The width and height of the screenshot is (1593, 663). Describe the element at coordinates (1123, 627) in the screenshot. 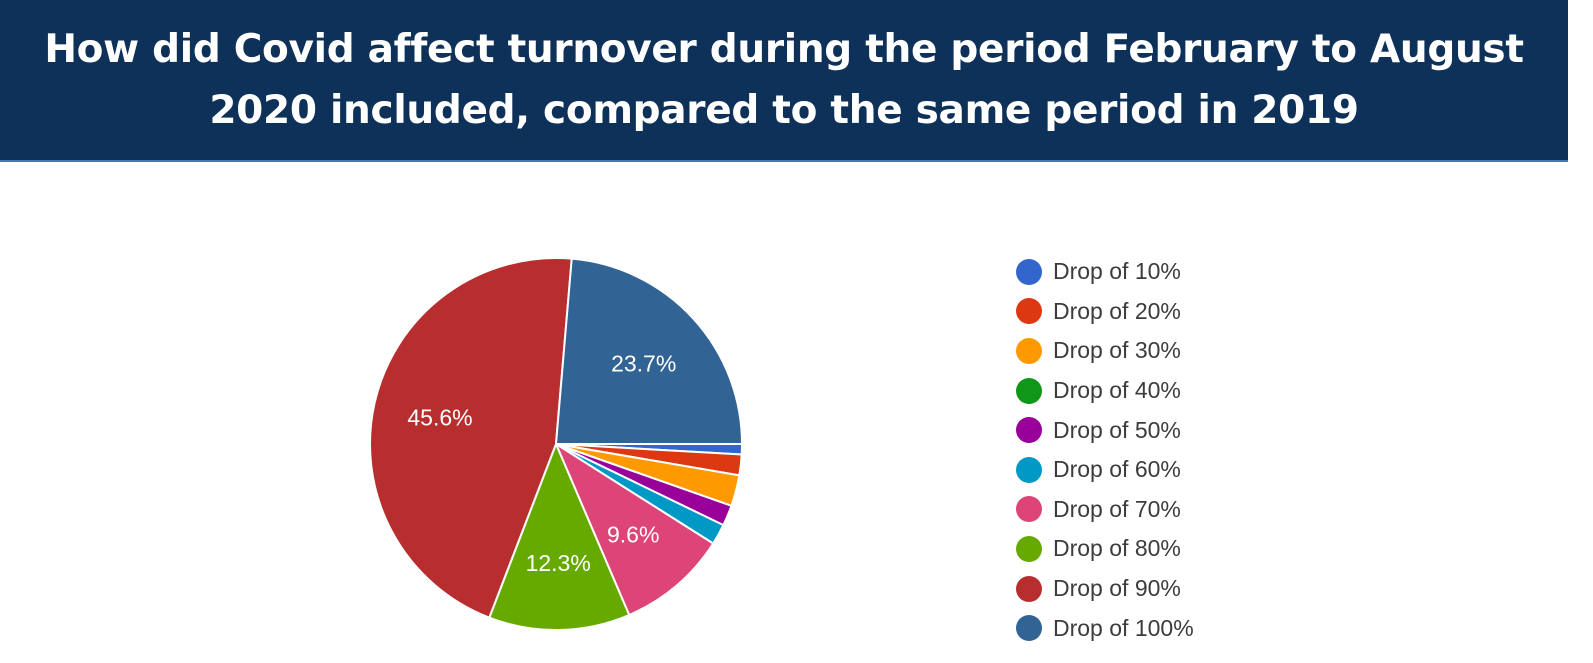

I see `legend-label: Drop of 100%` at that location.